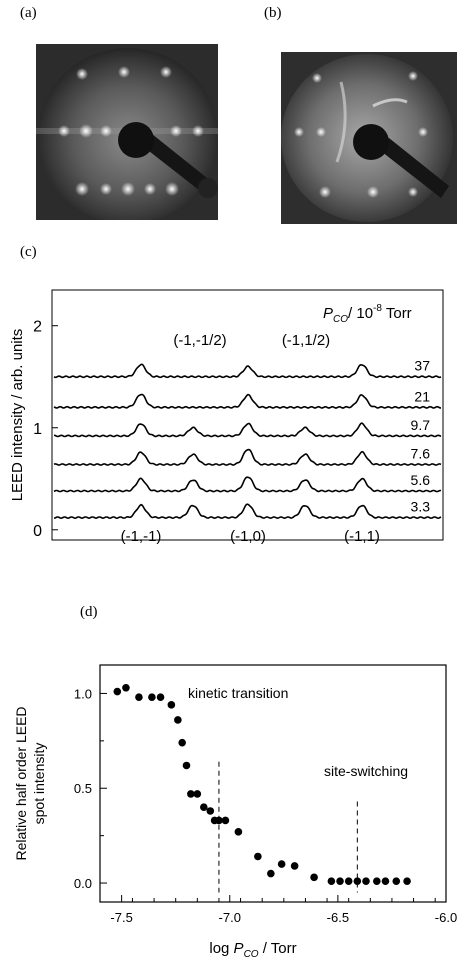 The height and width of the screenshot is (965, 474). What do you see at coordinates (421, 453) in the screenshot?
I see `pressure-label: 7.6` at bounding box center [421, 453].